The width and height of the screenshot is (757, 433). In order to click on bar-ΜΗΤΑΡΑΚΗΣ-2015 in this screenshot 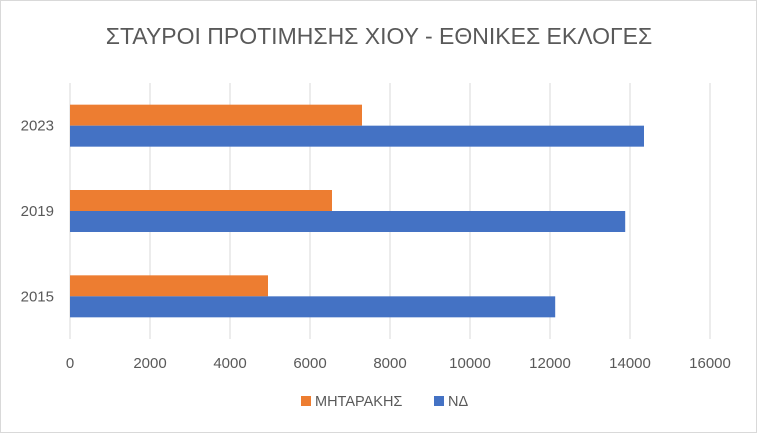, I will do `click(169, 286)`.